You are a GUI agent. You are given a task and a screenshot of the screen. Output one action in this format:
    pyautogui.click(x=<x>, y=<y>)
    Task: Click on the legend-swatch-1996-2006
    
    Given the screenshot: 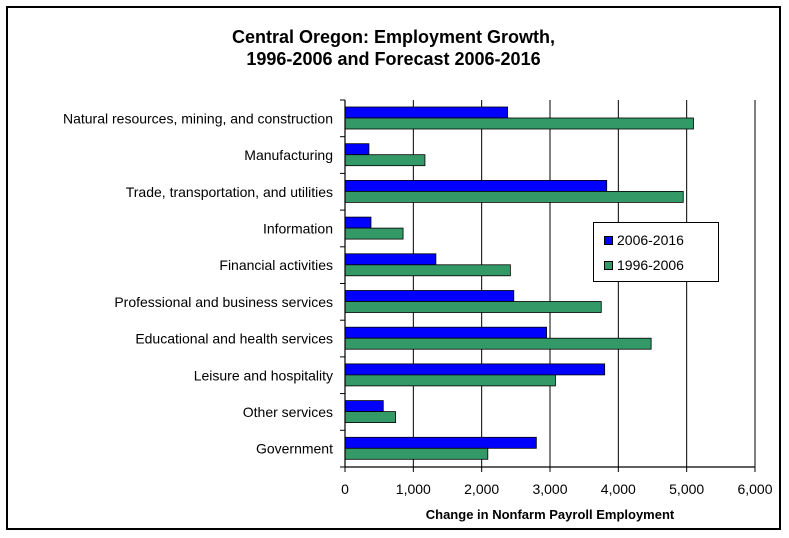 What is the action you would take?
    pyautogui.click(x=608, y=265)
    